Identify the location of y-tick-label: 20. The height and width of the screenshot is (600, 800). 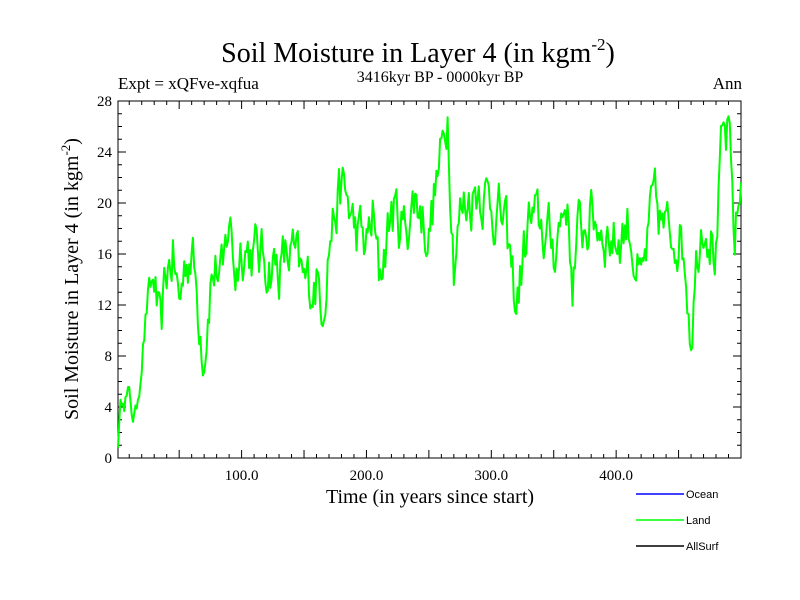
(104, 204).